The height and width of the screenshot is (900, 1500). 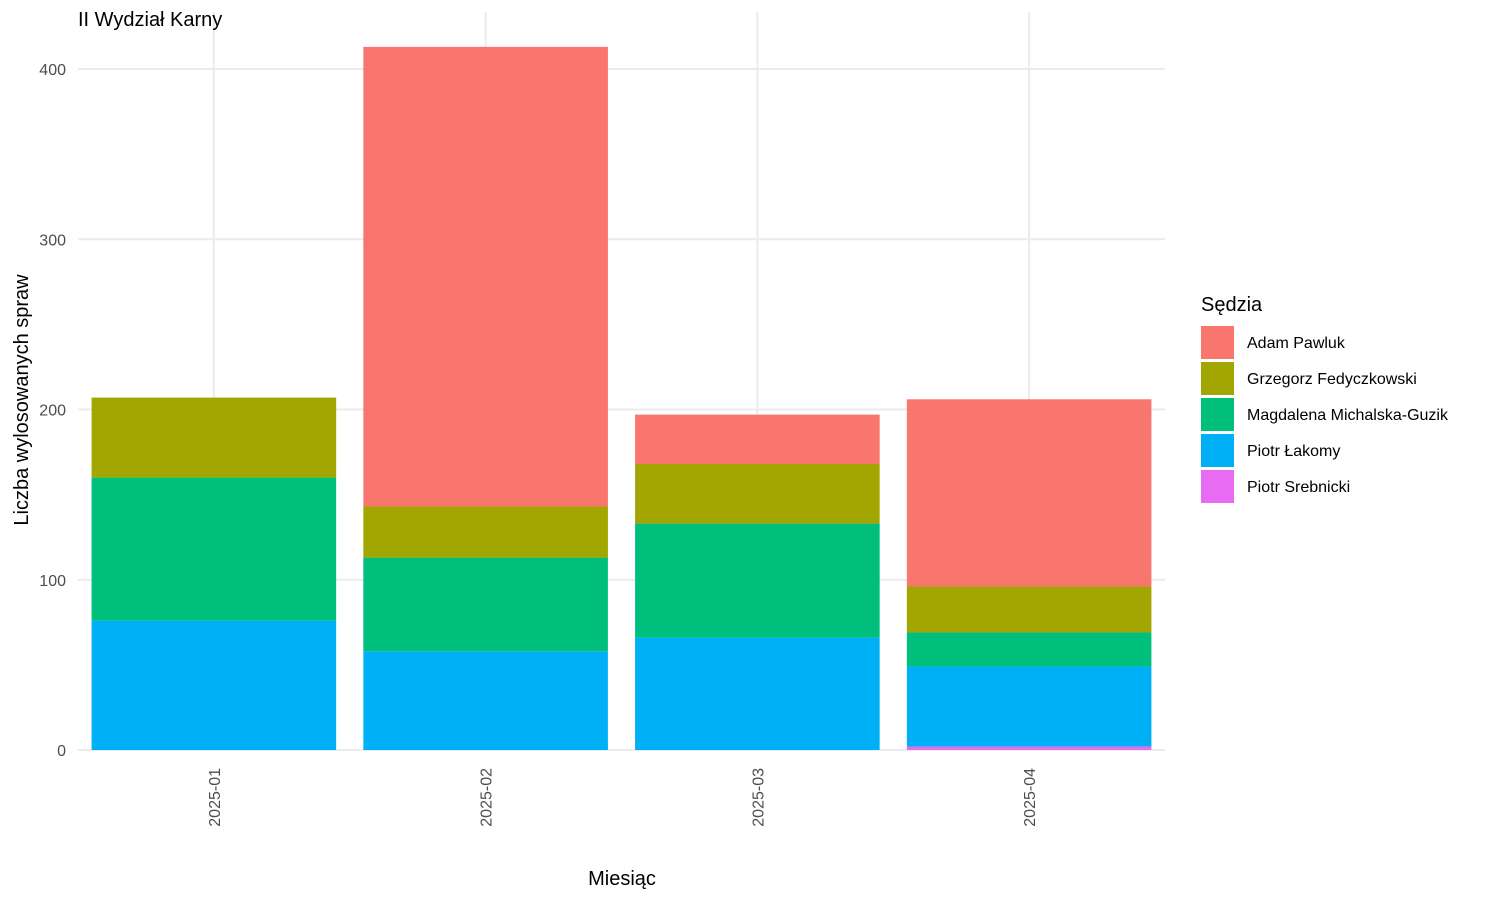 What do you see at coordinates (150, 20) in the screenshot?
I see `chart-title: II Wydział Karny` at bounding box center [150, 20].